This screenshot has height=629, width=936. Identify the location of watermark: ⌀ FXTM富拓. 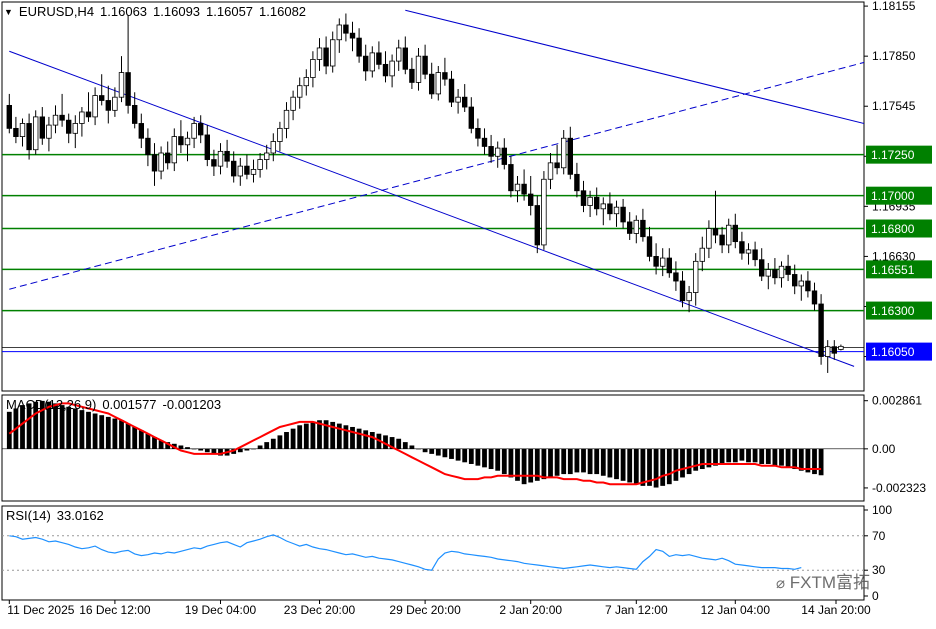
(823, 580).